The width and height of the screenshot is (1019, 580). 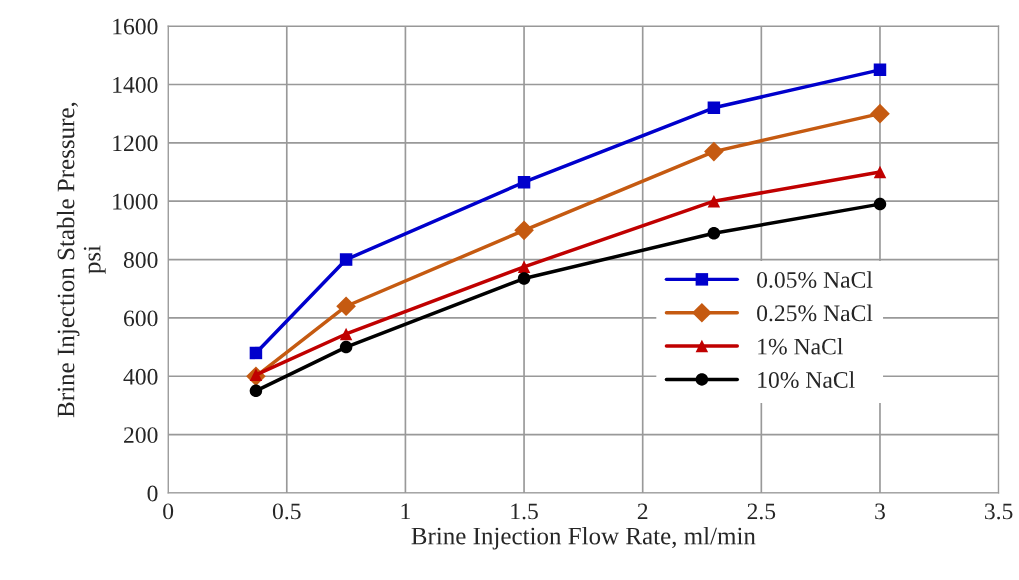 What do you see at coordinates (286, 511) in the screenshot?
I see `x-tick-label: 0.5` at bounding box center [286, 511].